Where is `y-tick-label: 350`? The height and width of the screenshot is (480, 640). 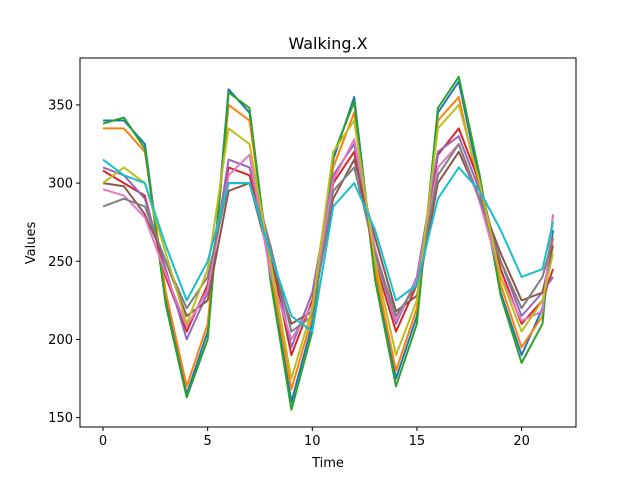 y-tick-label: 350 is located at coordinates (60, 105).